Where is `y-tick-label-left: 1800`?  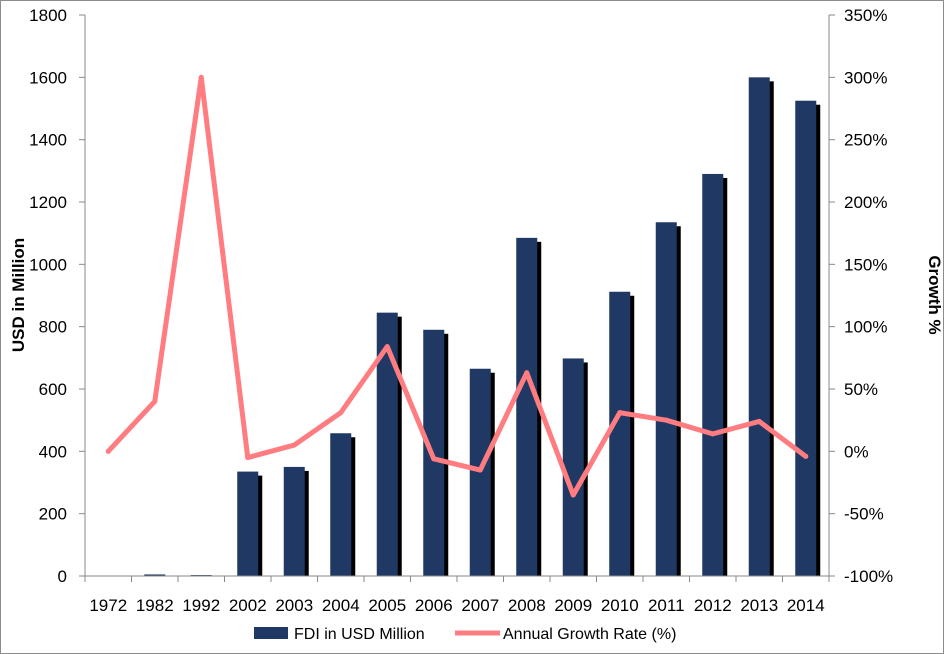
y-tick-label-left: 1800 is located at coordinates (48, 15).